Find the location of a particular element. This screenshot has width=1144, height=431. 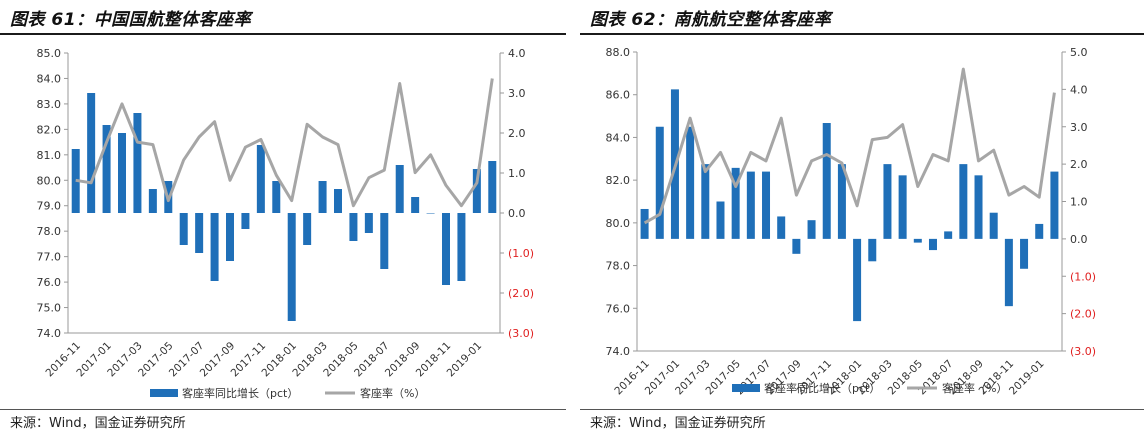

left-tick-label: 81.0 is located at coordinates (49, 155).